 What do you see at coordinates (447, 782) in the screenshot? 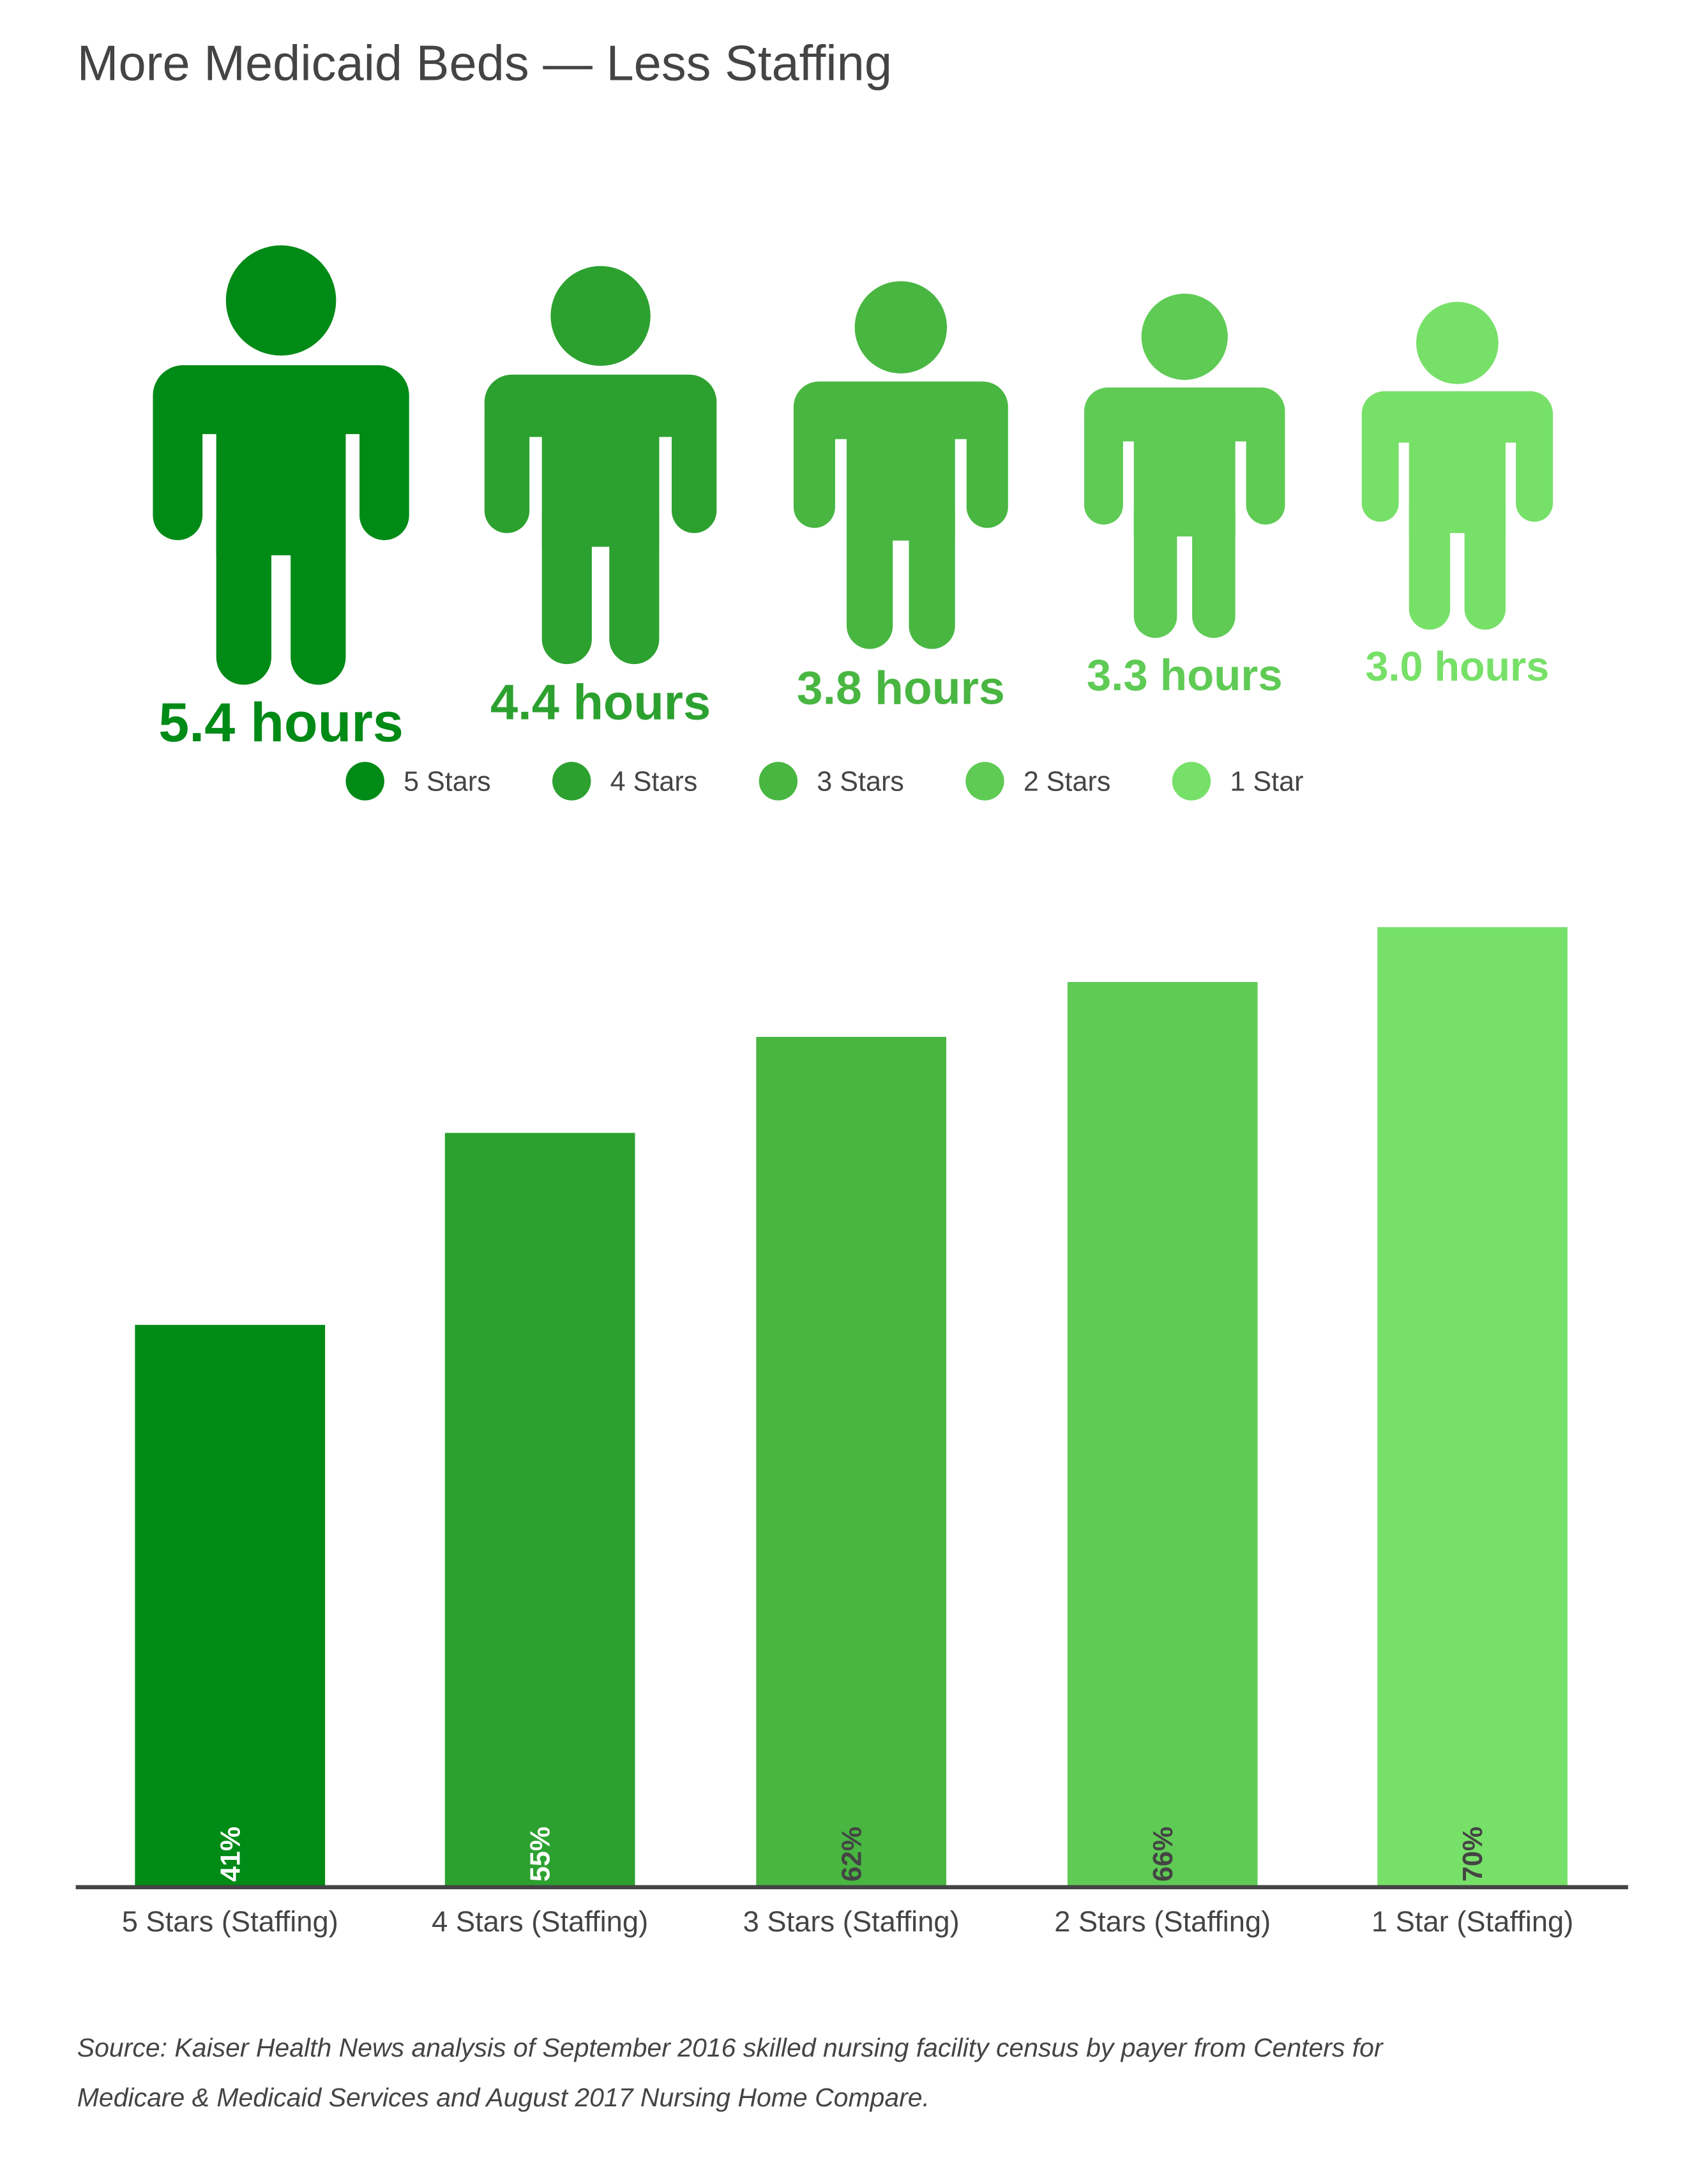
I see `legend-label: 5 Stars` at bounding box center [447, 782].